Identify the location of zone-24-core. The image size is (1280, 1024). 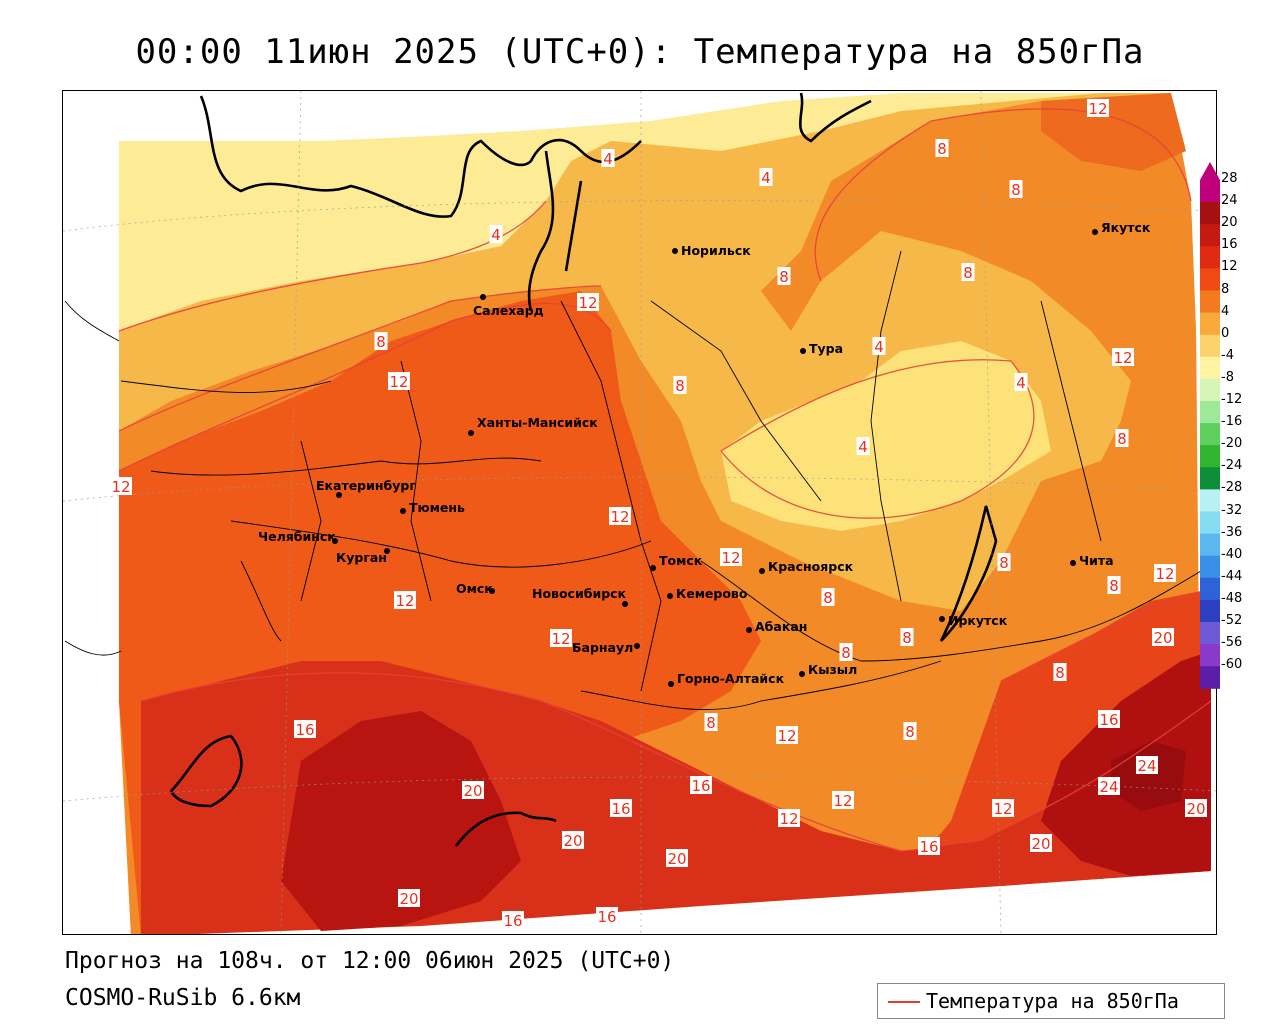
(1148, 776).